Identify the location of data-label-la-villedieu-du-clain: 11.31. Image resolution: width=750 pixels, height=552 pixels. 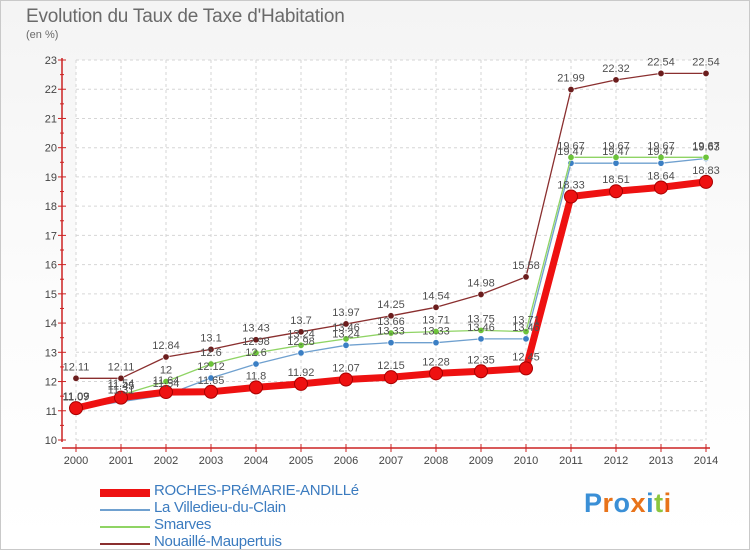
(121, 391).